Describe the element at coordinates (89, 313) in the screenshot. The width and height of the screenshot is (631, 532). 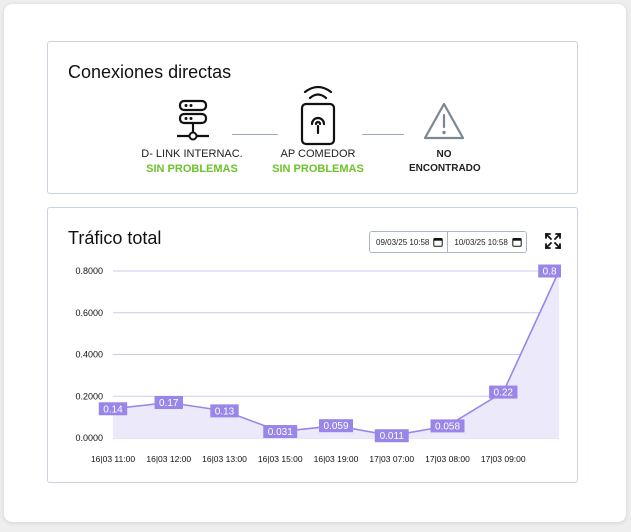
I see `y-tick-label: 0.6000` at that location.